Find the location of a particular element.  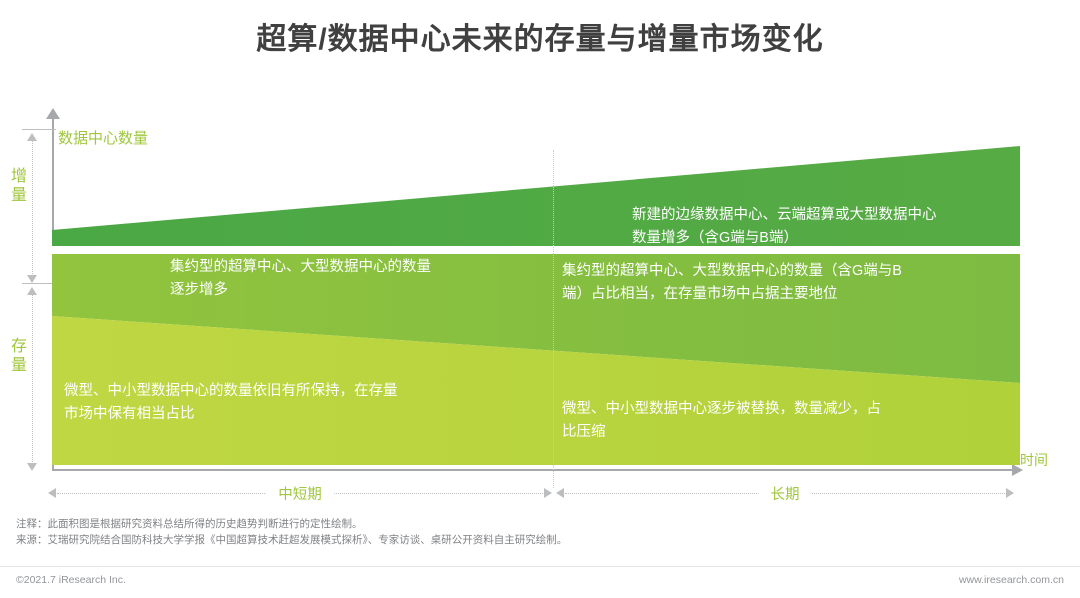

band-label-small-short-term: 微型、中小型数据中心的数量依旧有所保持，在存量 市场中保有相当占比 is located at coordinates (231, 403).